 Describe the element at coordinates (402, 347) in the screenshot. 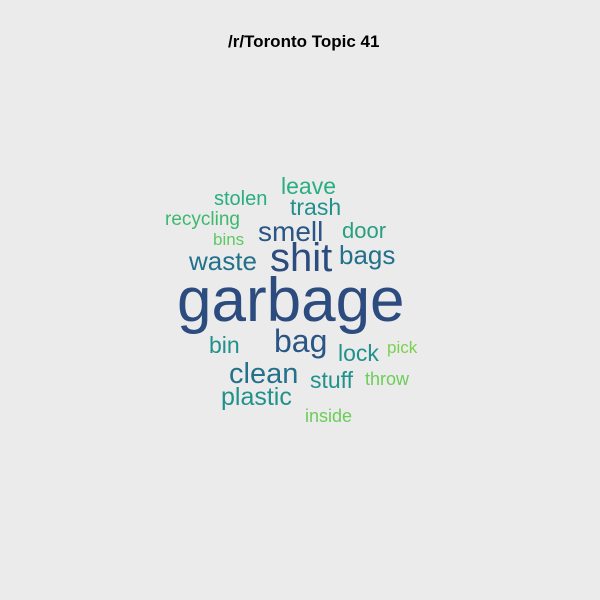

I see `word-pick: pick` at that location.